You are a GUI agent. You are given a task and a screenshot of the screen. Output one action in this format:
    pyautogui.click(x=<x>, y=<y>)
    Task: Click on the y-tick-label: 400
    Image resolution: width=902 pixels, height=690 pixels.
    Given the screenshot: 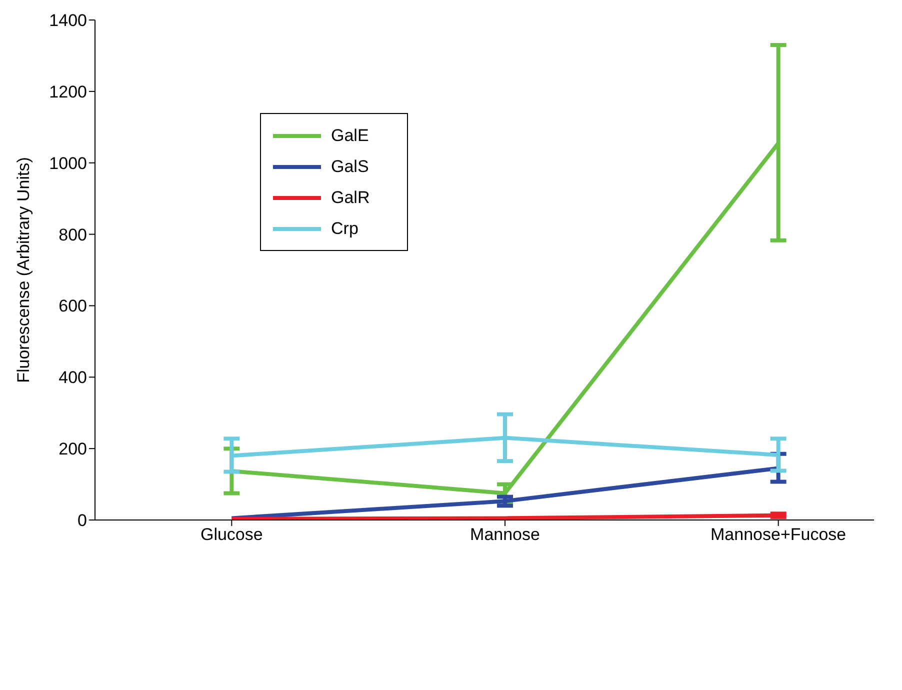 What is the action you would take?
    pyautogui.click(x=72, y=378)
    